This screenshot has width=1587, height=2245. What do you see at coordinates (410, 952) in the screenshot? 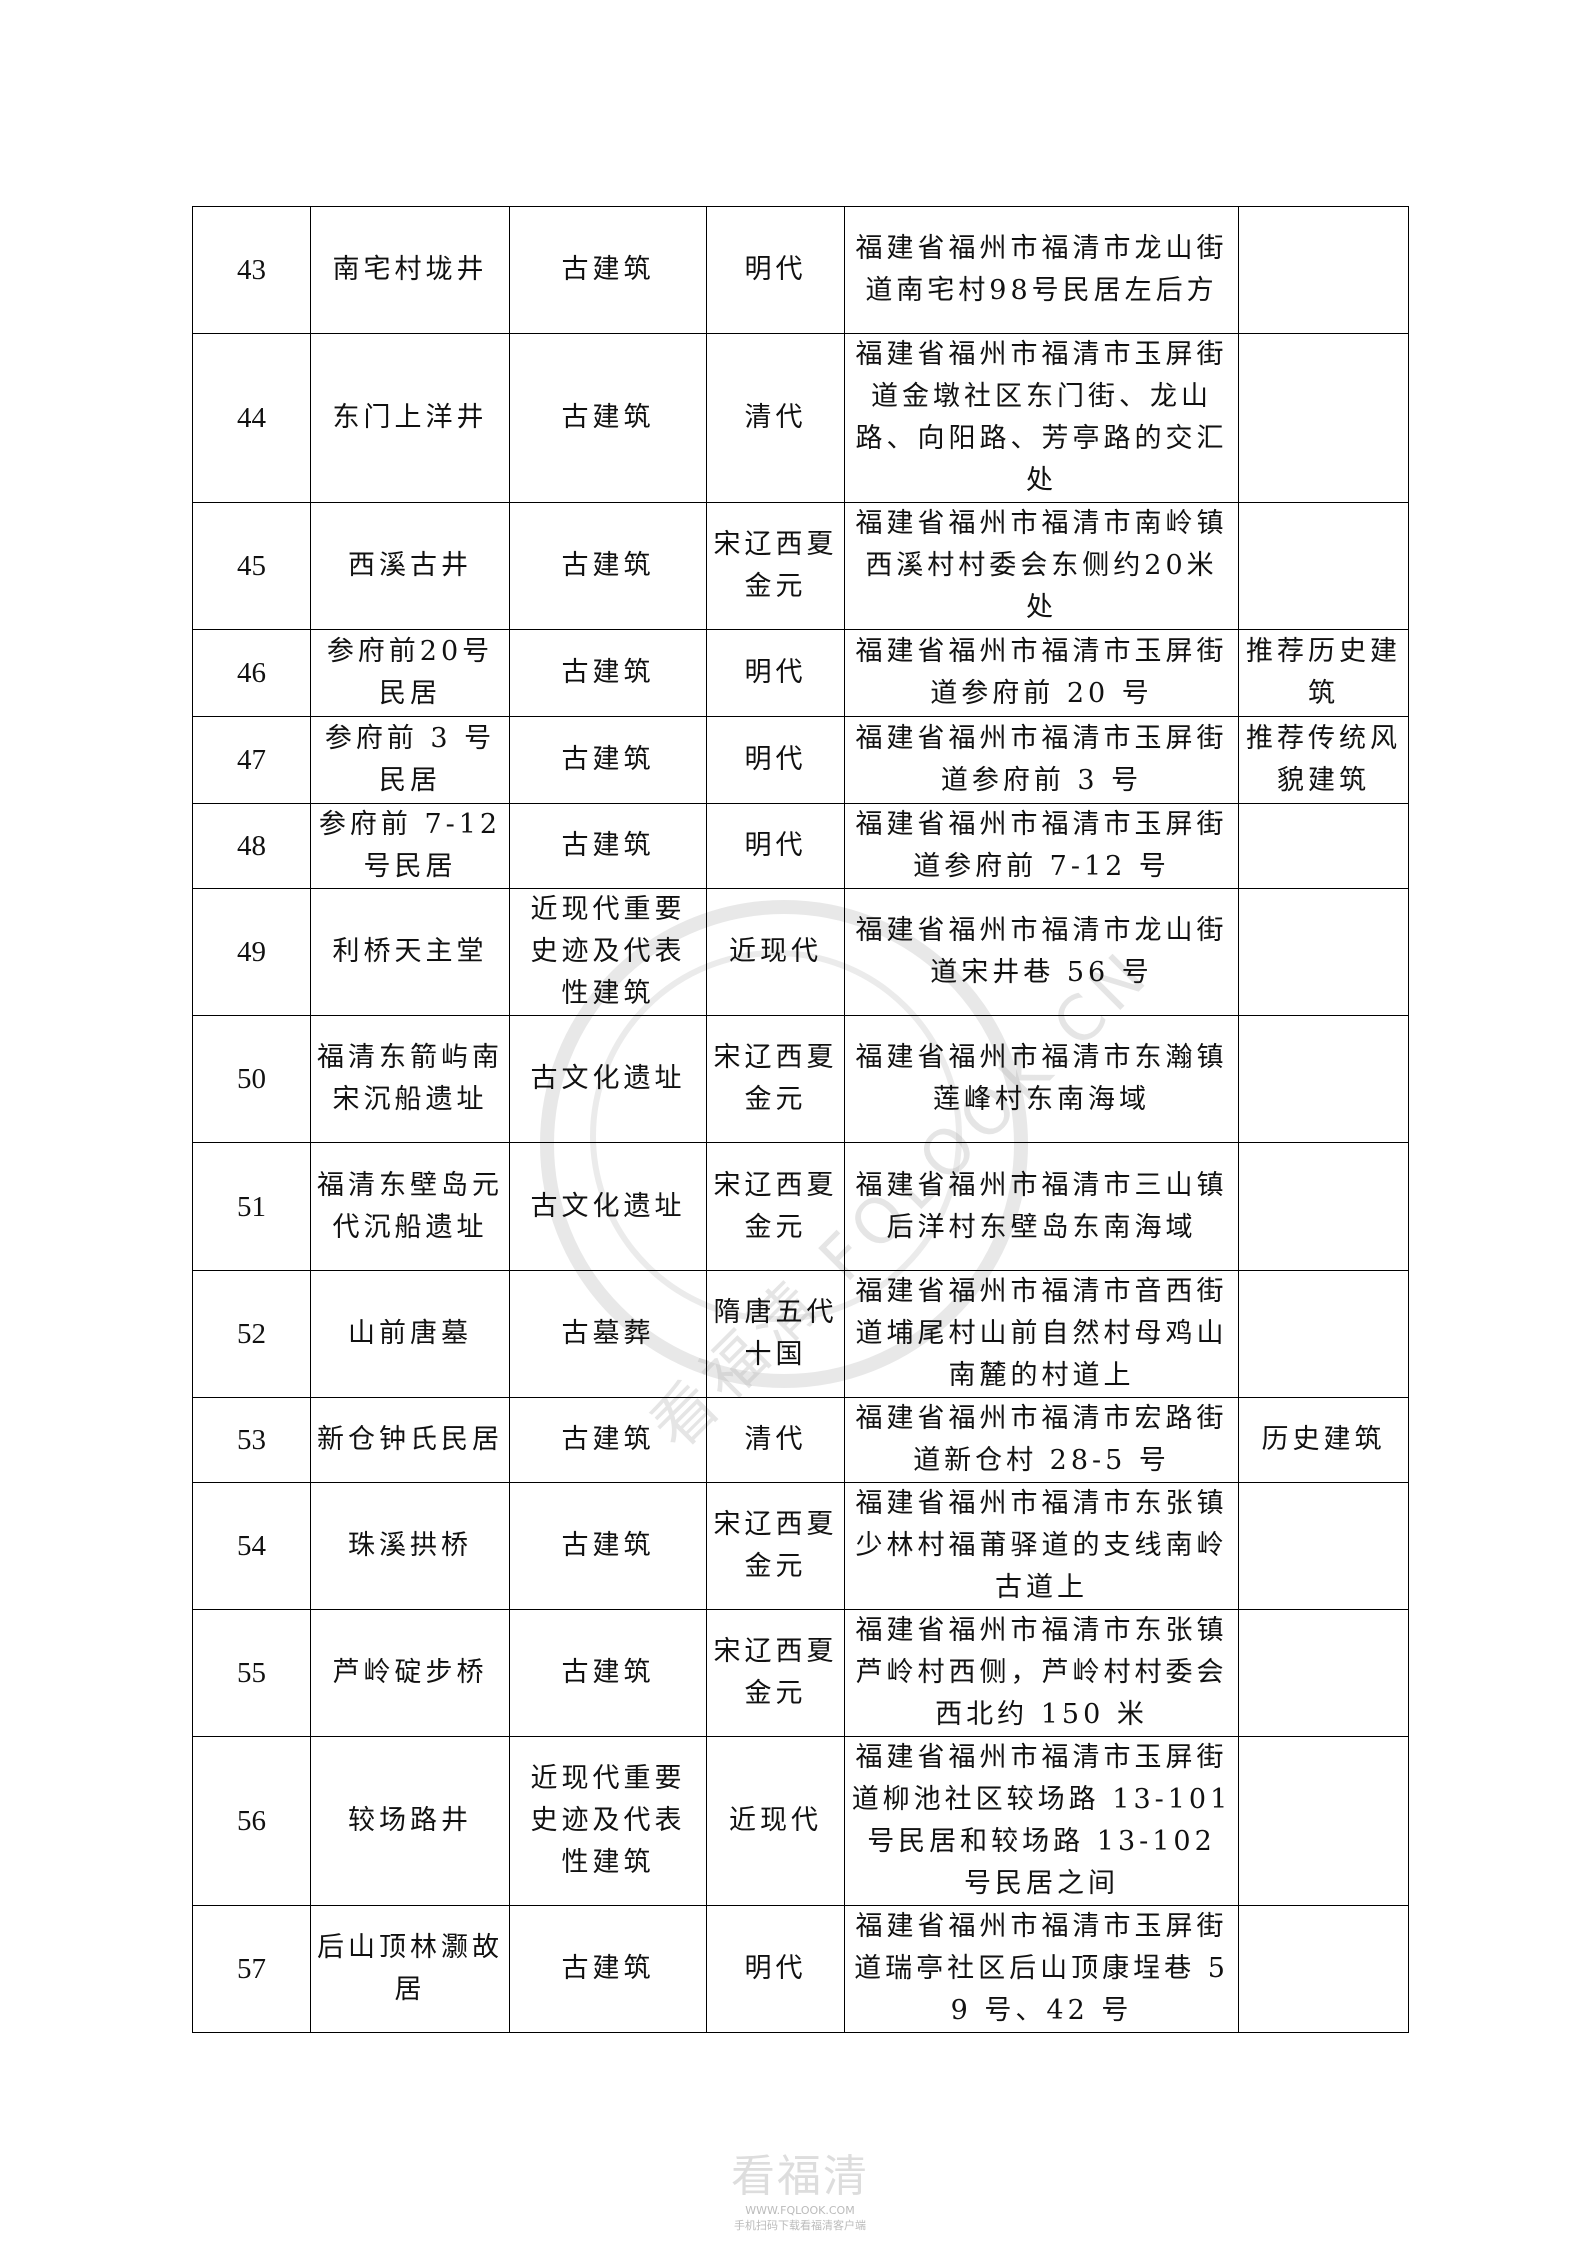
I see `heritage-name: 利桥天主堂` at bounding box center [410, 952].